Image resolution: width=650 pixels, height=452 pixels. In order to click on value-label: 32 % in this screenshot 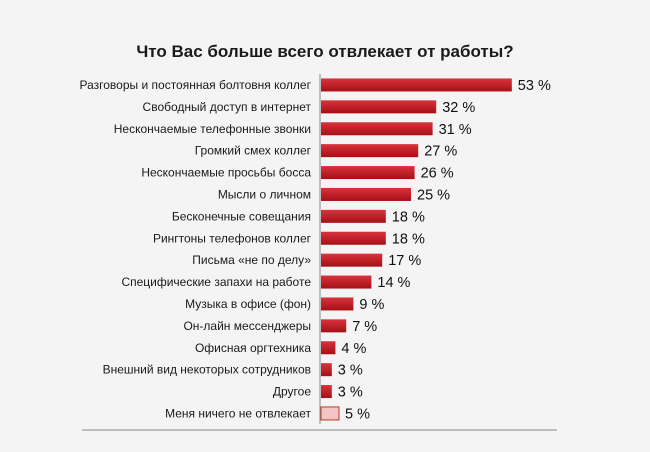, I will do `click(458, 108)`.